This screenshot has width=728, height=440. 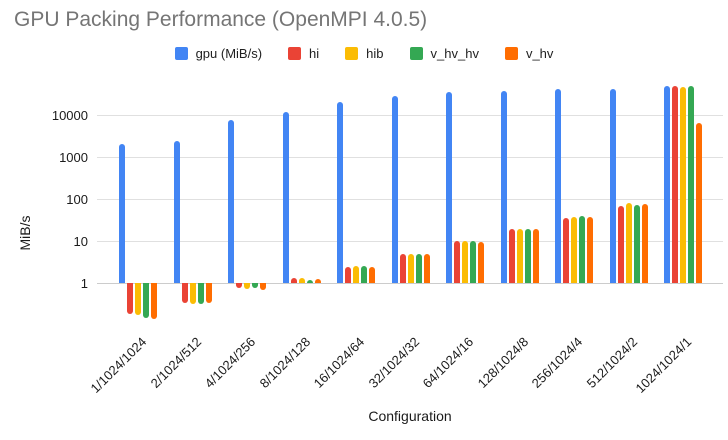 I want to click on y-tick-label: 100, so click(x=77, y=199).